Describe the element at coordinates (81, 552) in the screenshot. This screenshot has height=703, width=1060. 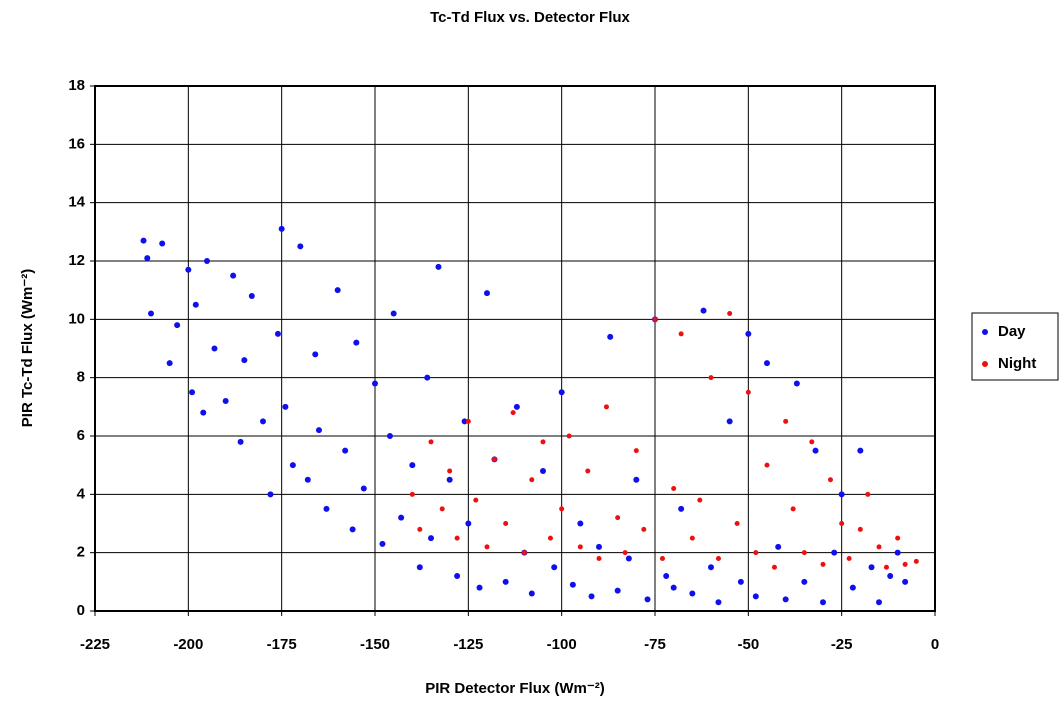
I see `y-tick-label: 2` at that location.